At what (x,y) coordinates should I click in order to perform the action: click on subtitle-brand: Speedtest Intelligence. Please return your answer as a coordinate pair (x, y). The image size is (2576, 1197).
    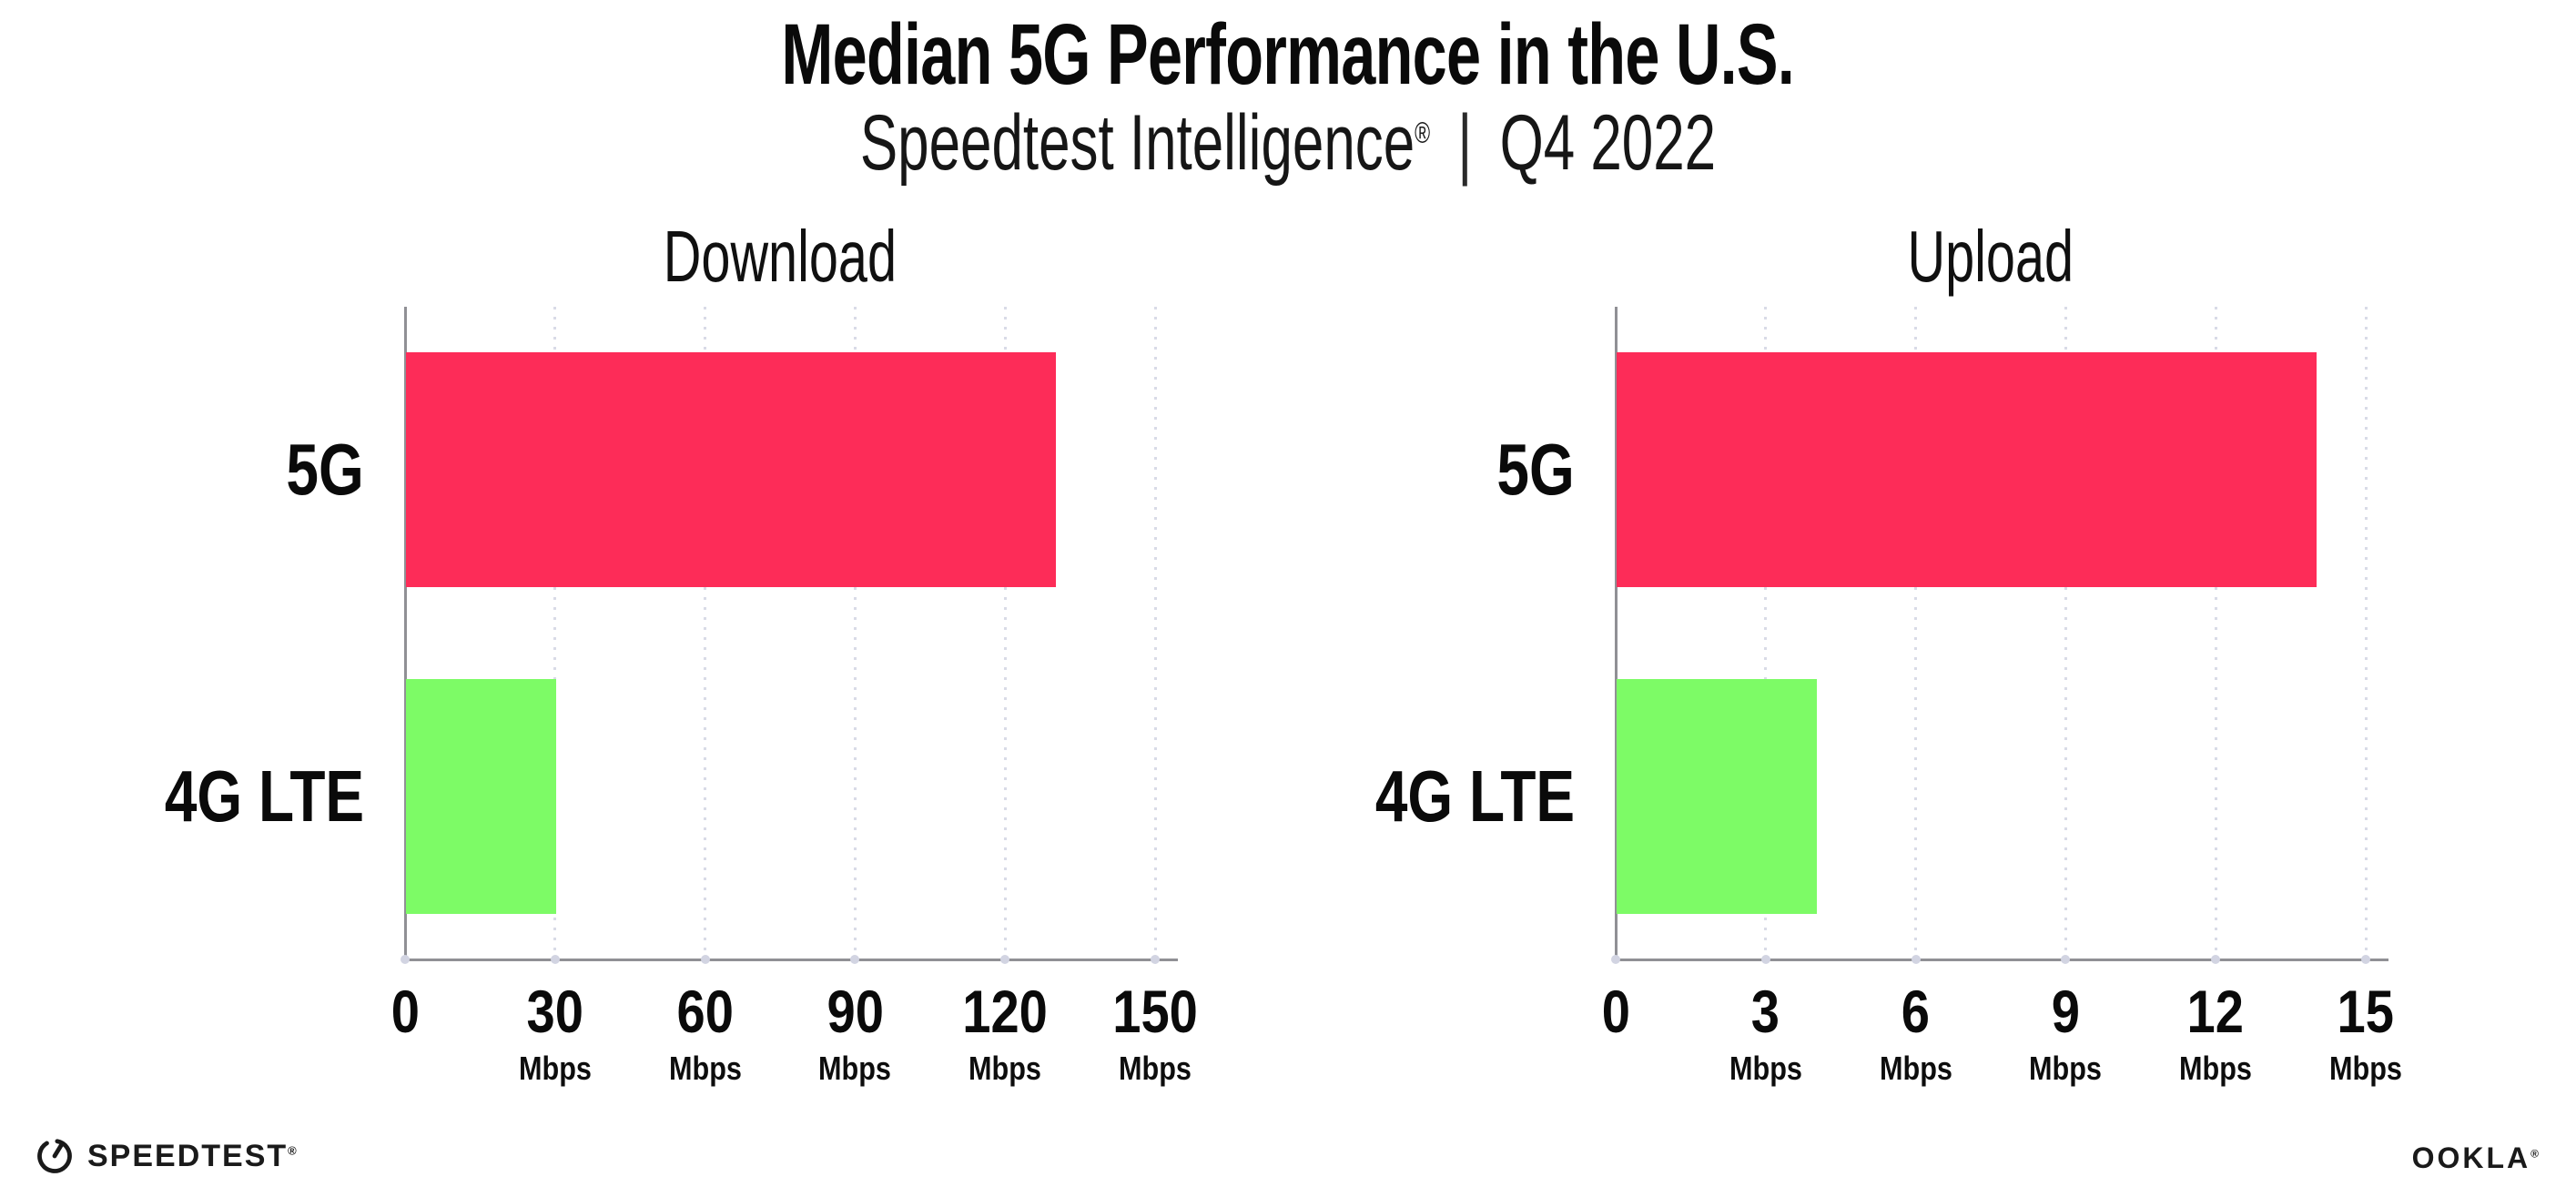
    Looking at the image, I should click on (1137, 143).